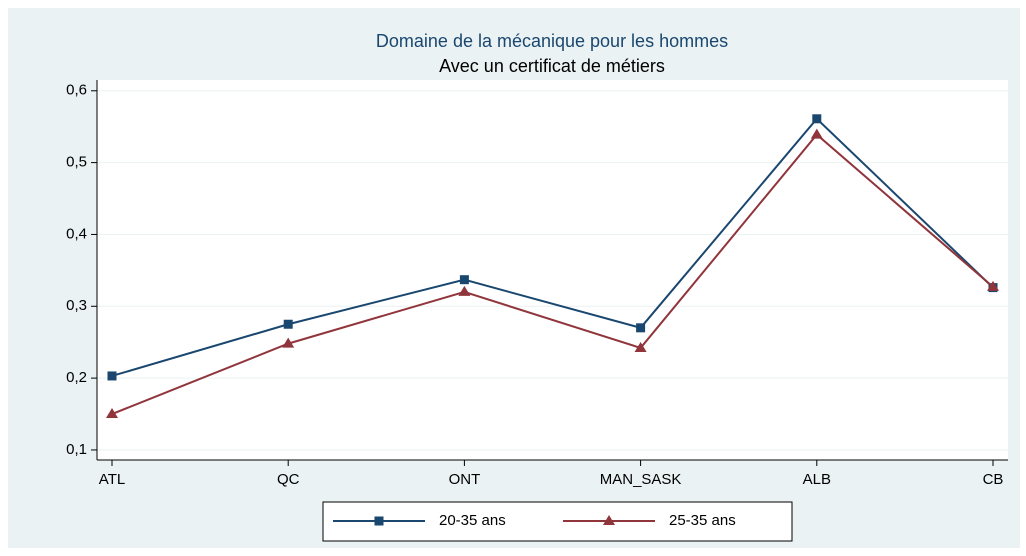 The width and height of the screenshot is (1026, 556). I want to click on chart-title: Domaine de la mécanique pour les hommes, so click(552, 41).